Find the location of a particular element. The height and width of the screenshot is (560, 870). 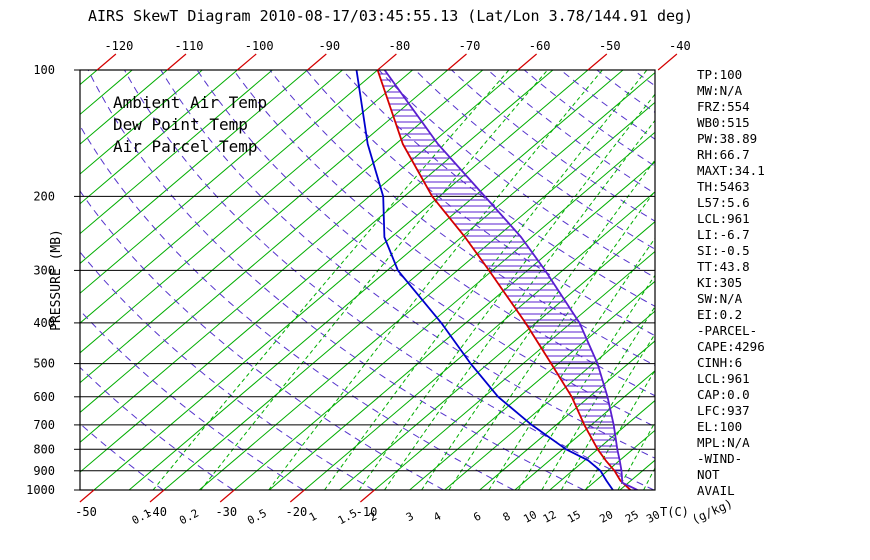

stat-line: -PARCEL- is located at coordinates (727, 330).